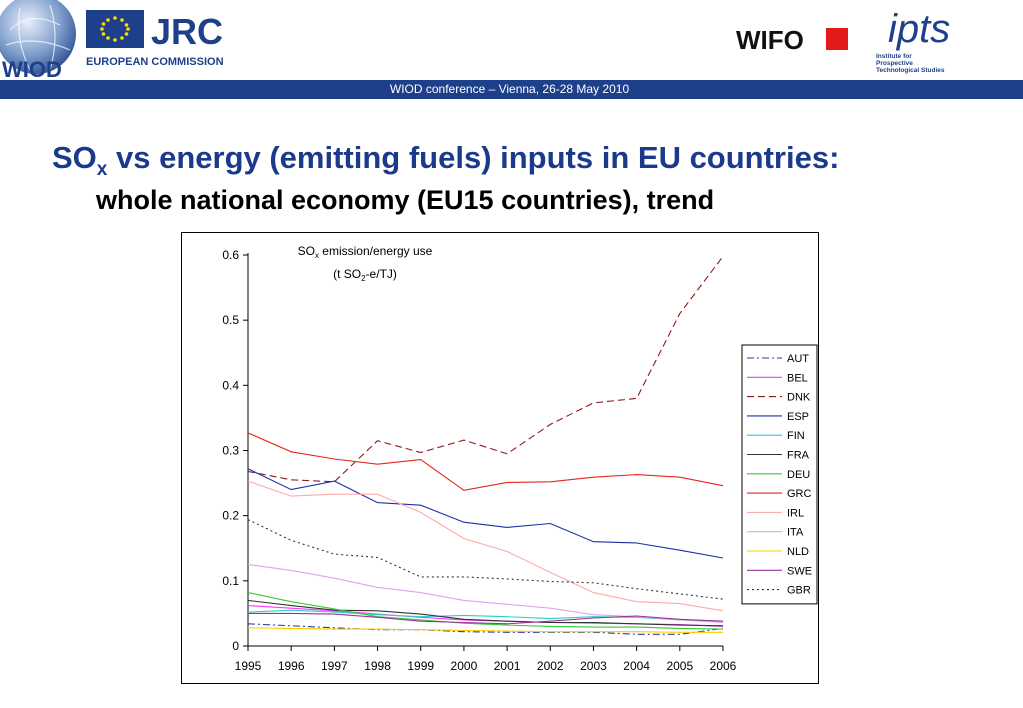  What do you see at coordinates (365, 275) in the screenshot?
I see `chart-annotation-line2: (t SO2-e/TJ)` at bounding box center [365, 275].